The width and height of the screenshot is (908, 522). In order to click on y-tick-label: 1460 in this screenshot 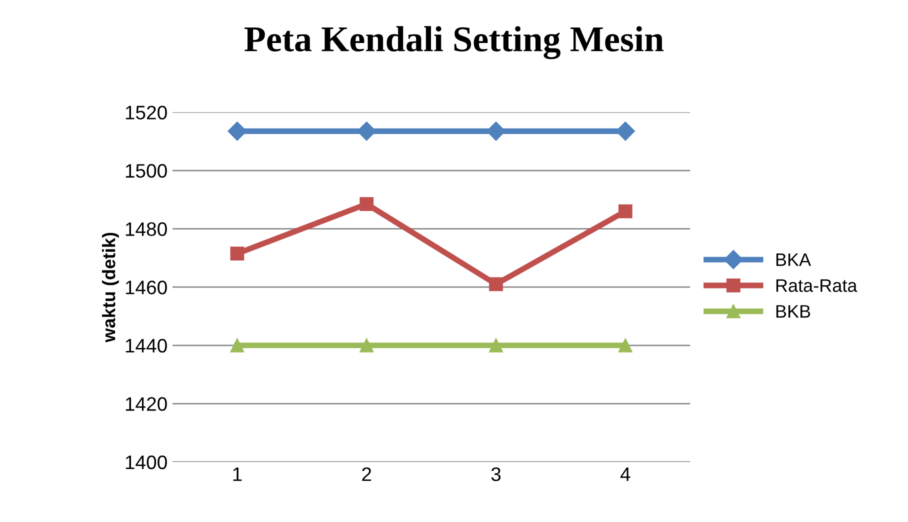, I will do `click(146, 287)`.